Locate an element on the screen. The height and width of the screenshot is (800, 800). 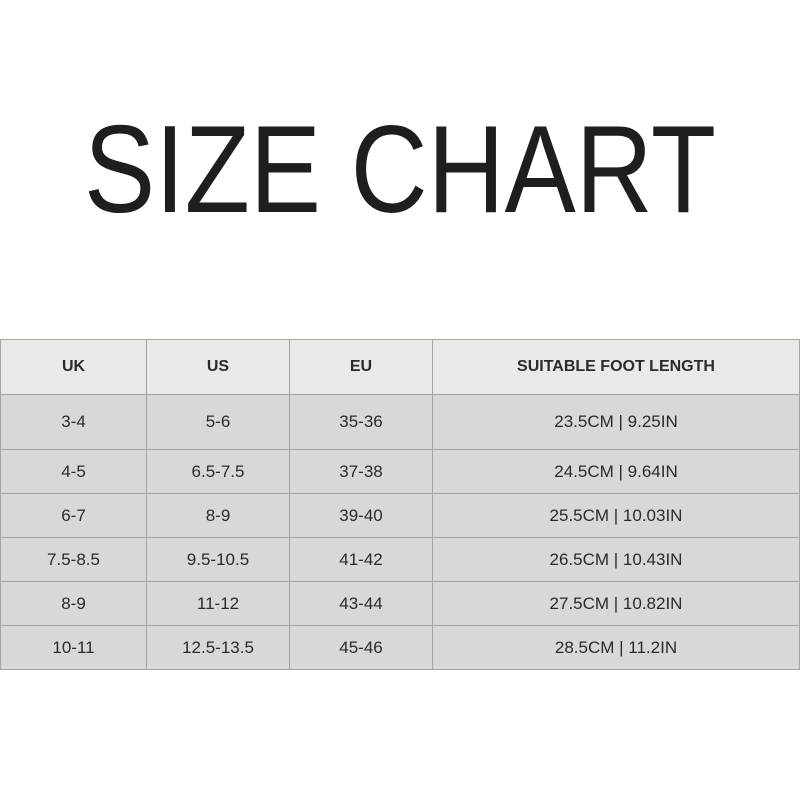
cell-uk: 3-4 is located at coordinates (73, 422).